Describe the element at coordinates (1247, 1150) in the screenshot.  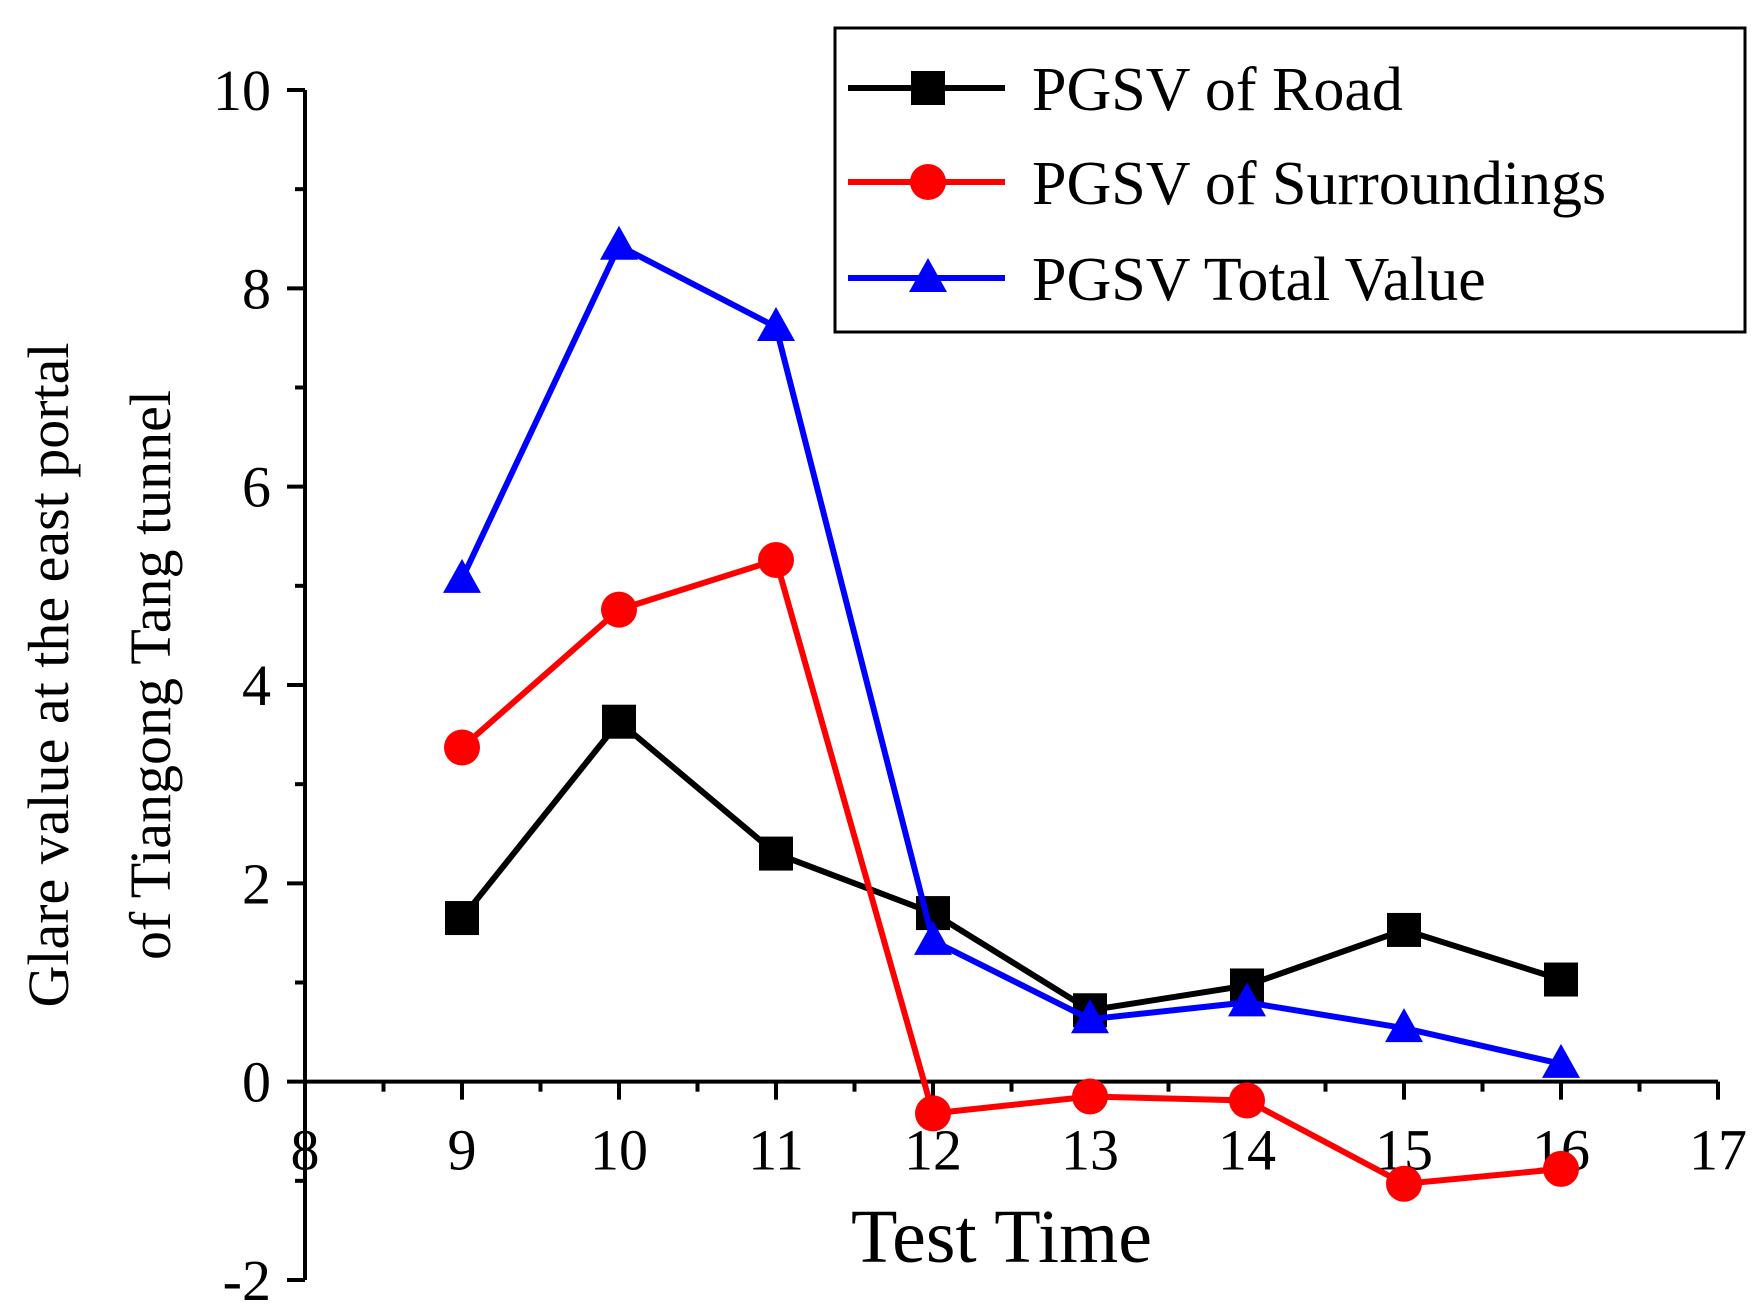
I see `x-tick-label: 14` at that location.